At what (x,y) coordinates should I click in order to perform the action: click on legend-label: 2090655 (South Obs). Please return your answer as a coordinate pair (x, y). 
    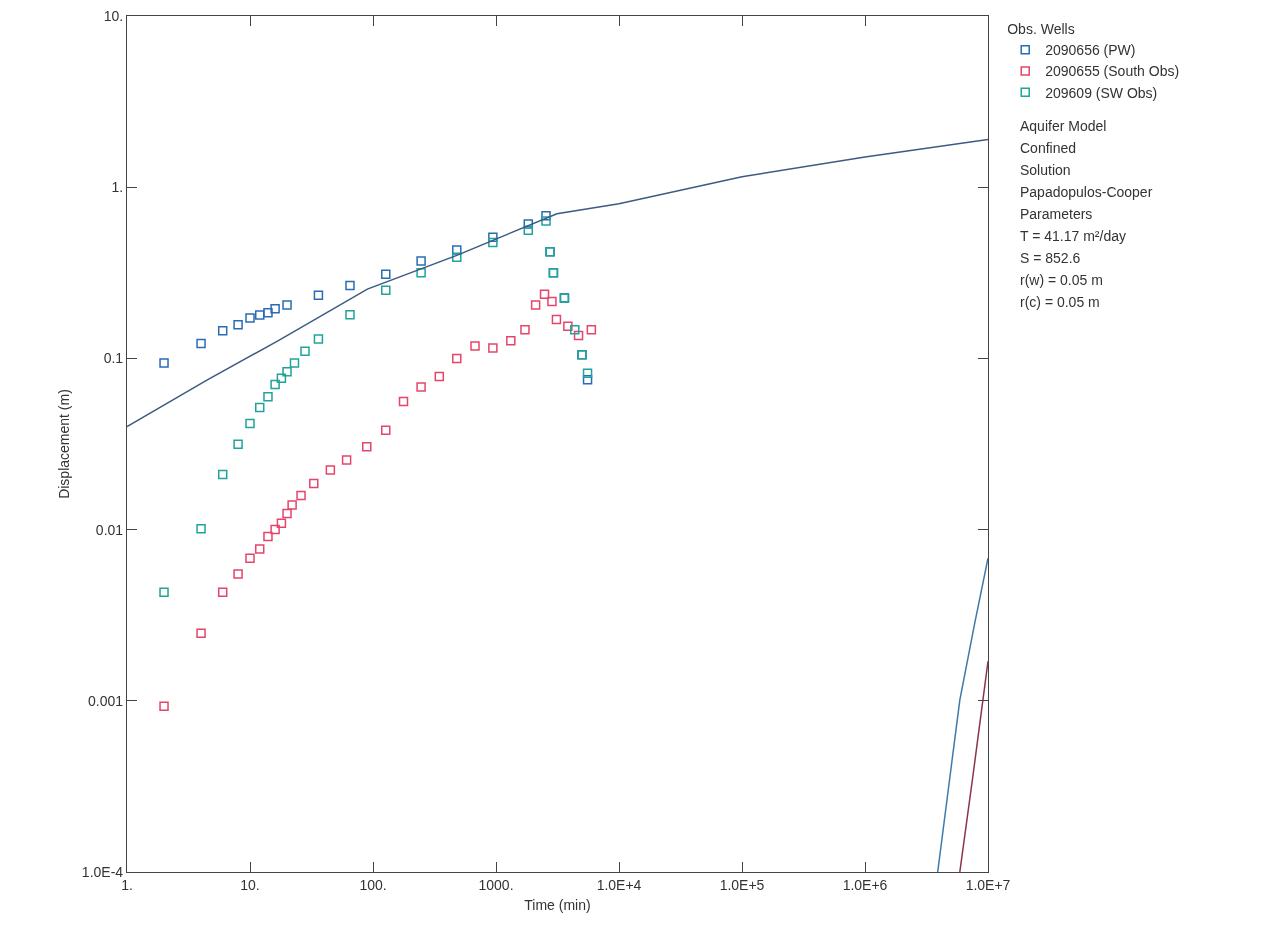
    Looking at the image, I should click on (1112, 71).